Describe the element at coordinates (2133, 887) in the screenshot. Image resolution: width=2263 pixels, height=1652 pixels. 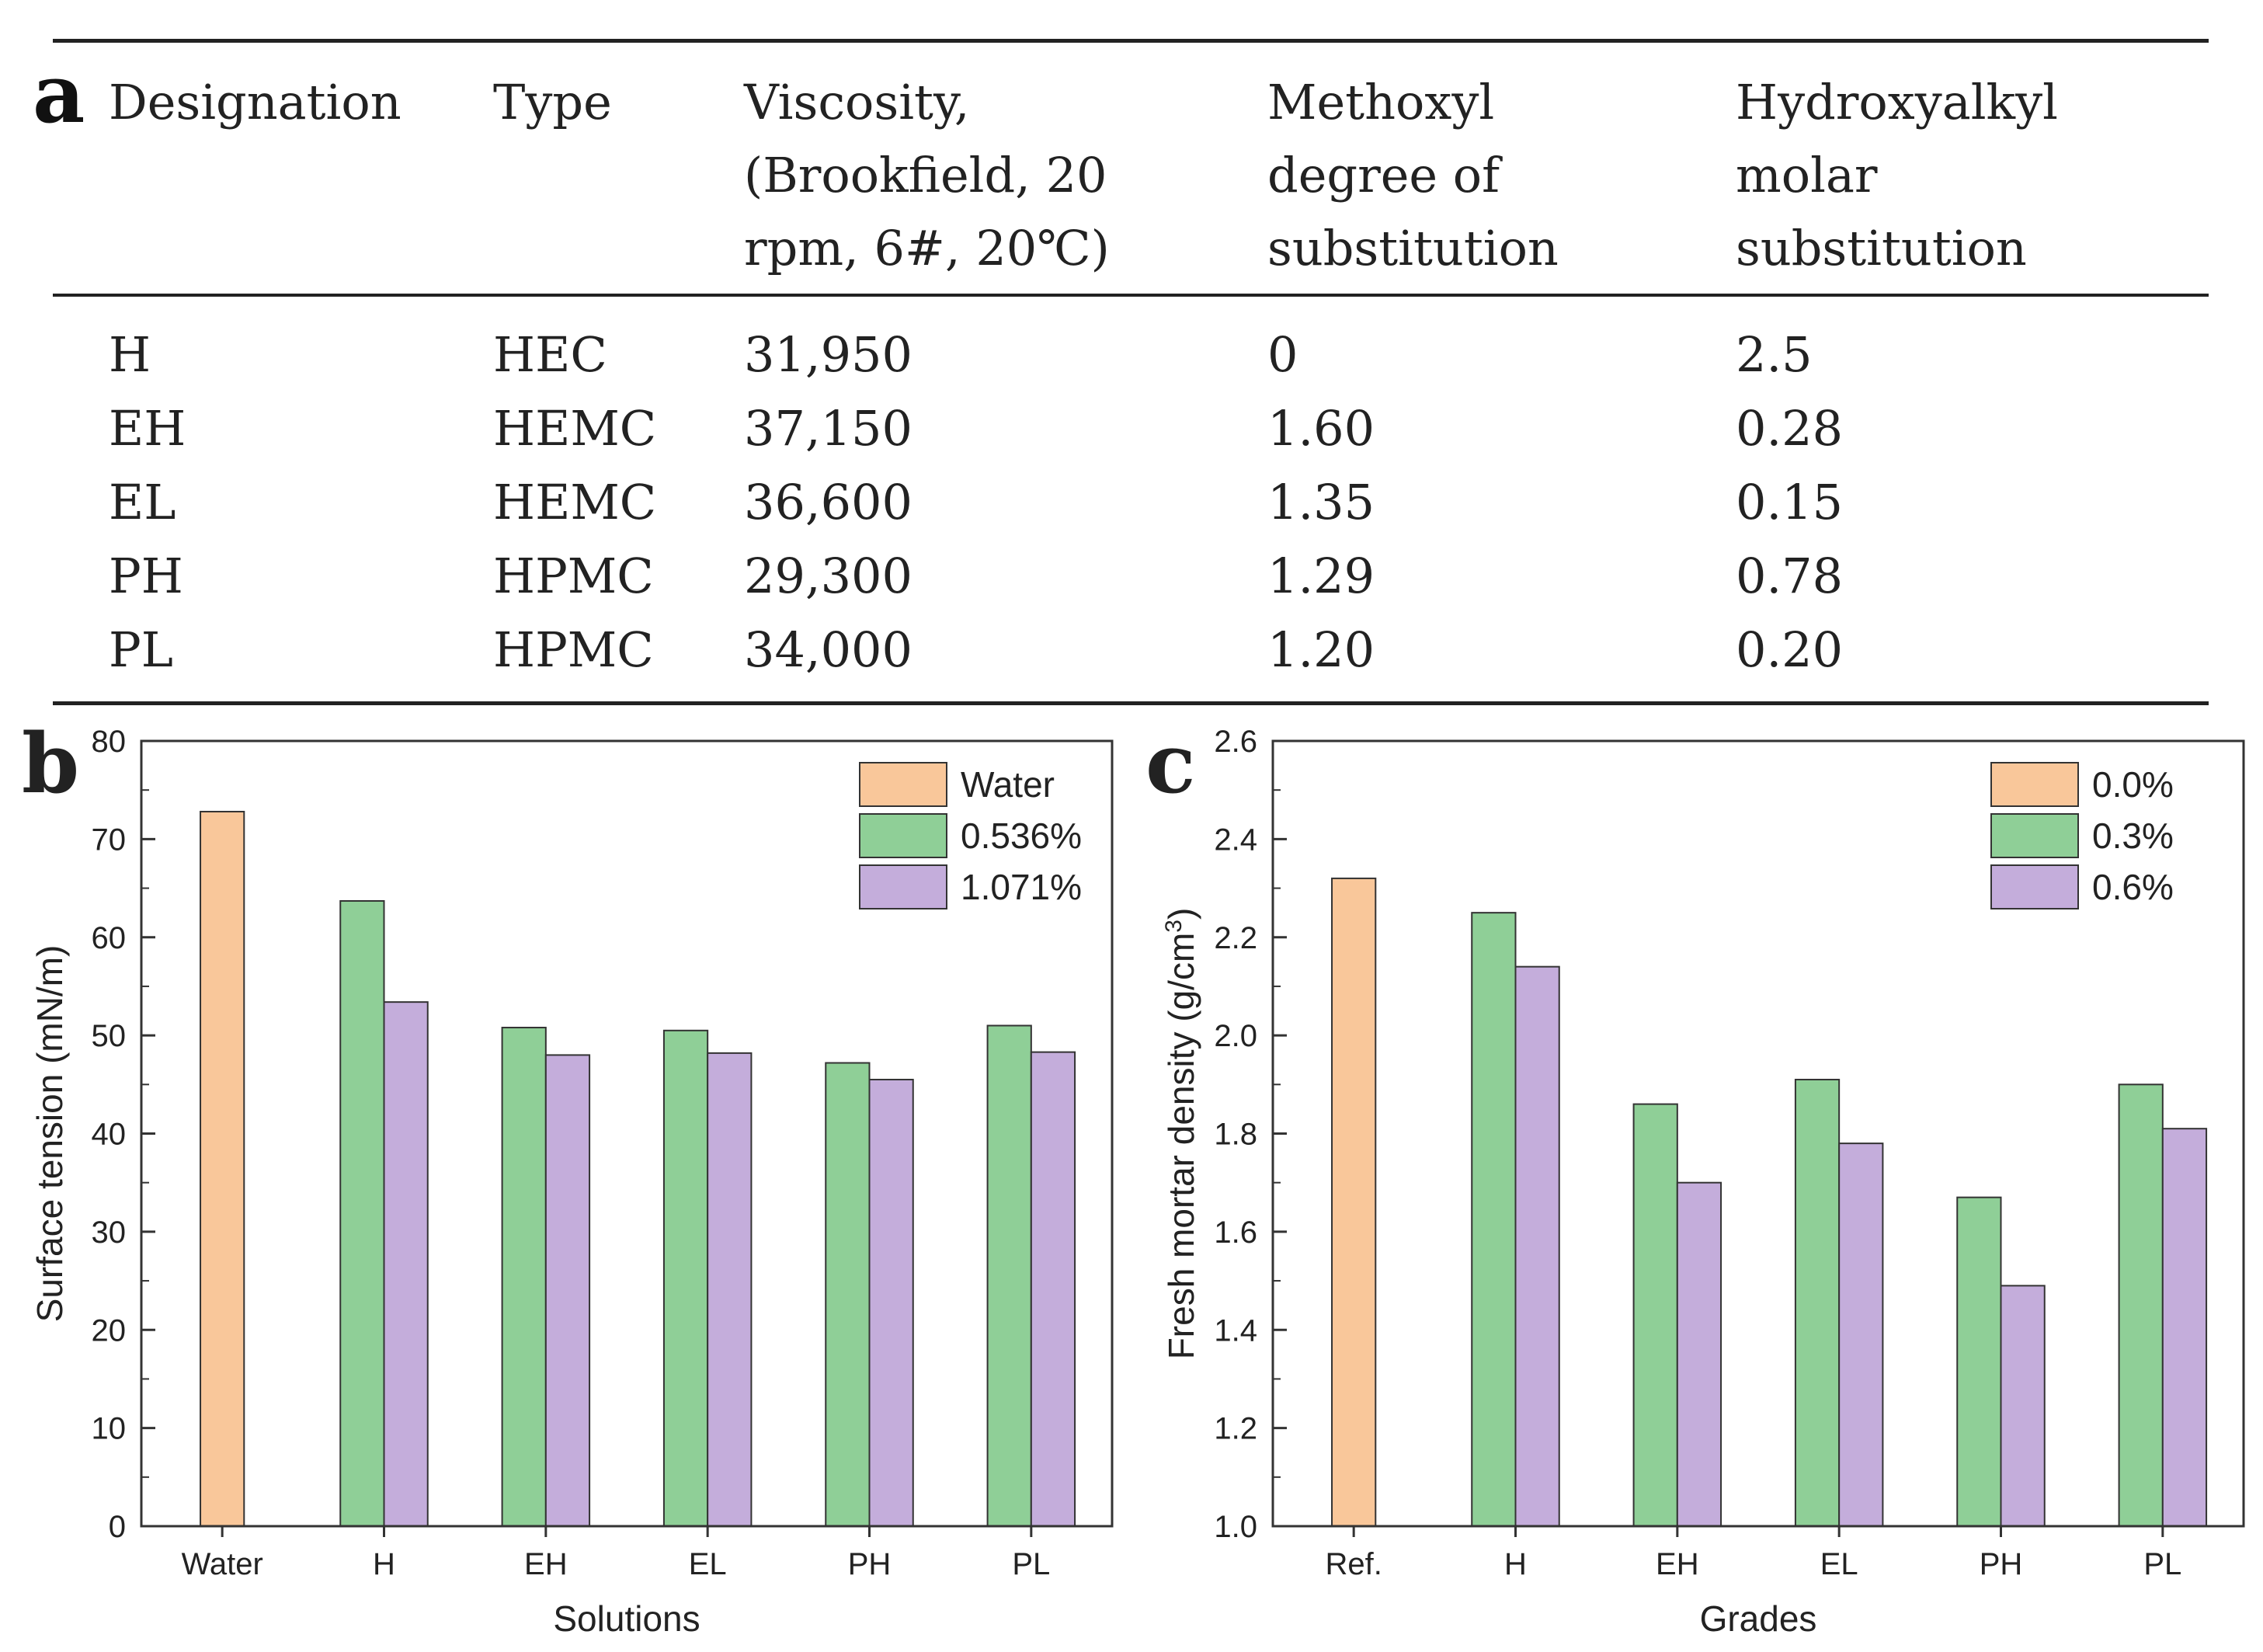
I see `legend-label: 0.6%` at that location.